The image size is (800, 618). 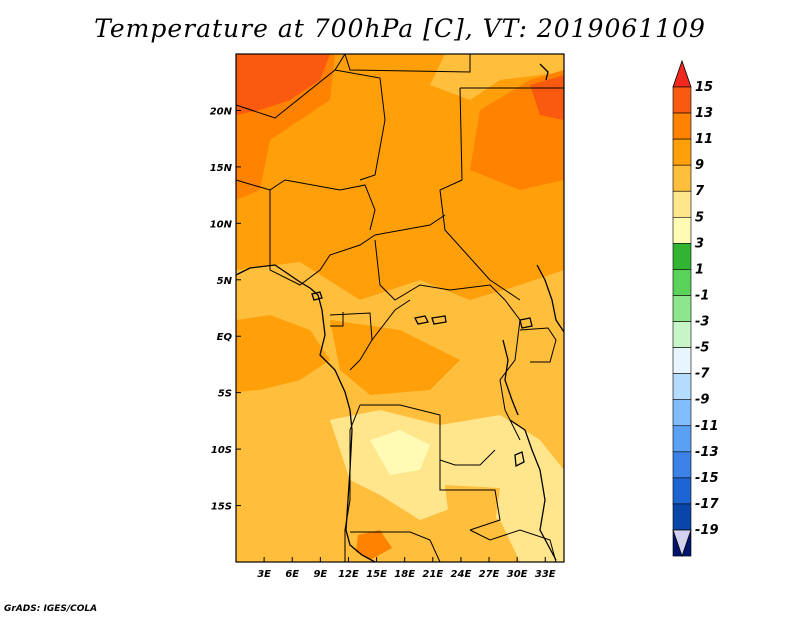 I want to click on lat-tick-label: 5S, so click(x=225, y=394).